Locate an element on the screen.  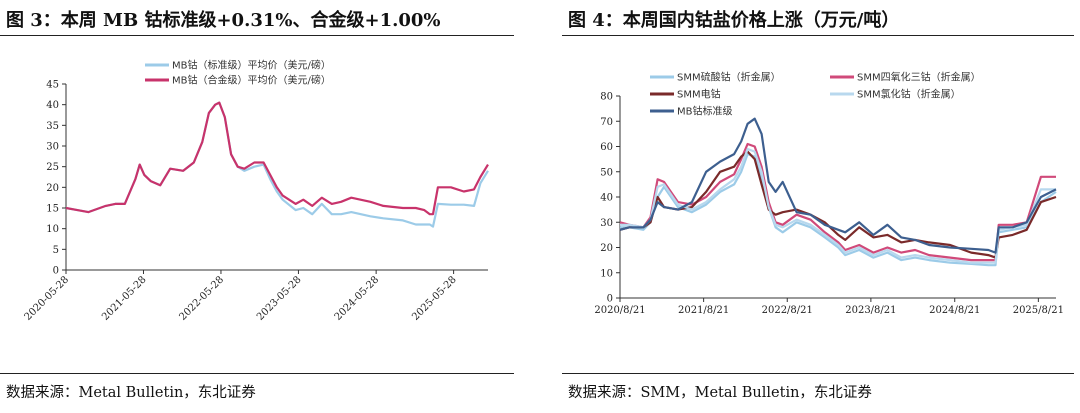
x-tick-label: 2020-05-28 is located at coordinates (47, 298).